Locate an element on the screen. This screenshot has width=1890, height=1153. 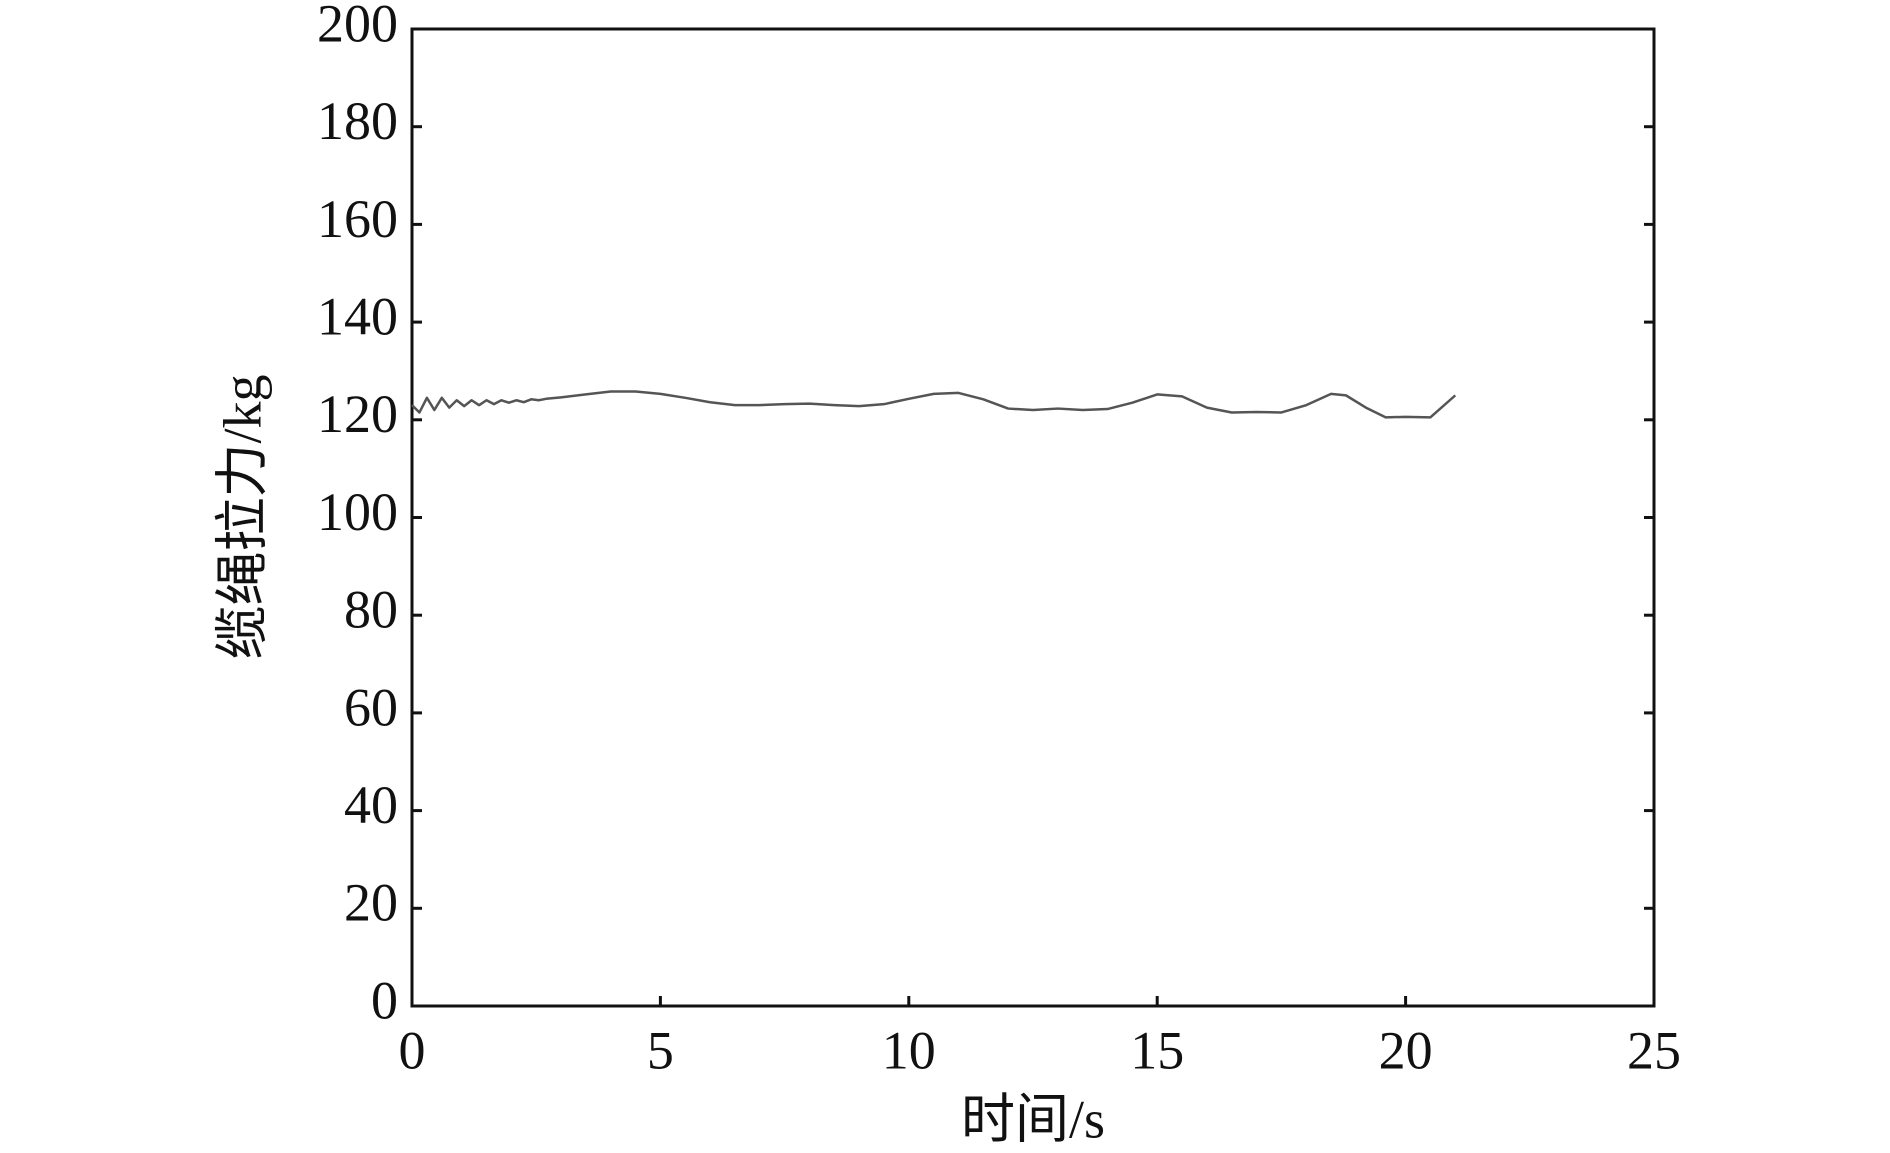
x-tick-label: 15 is located at coordinates (1157, 1050).